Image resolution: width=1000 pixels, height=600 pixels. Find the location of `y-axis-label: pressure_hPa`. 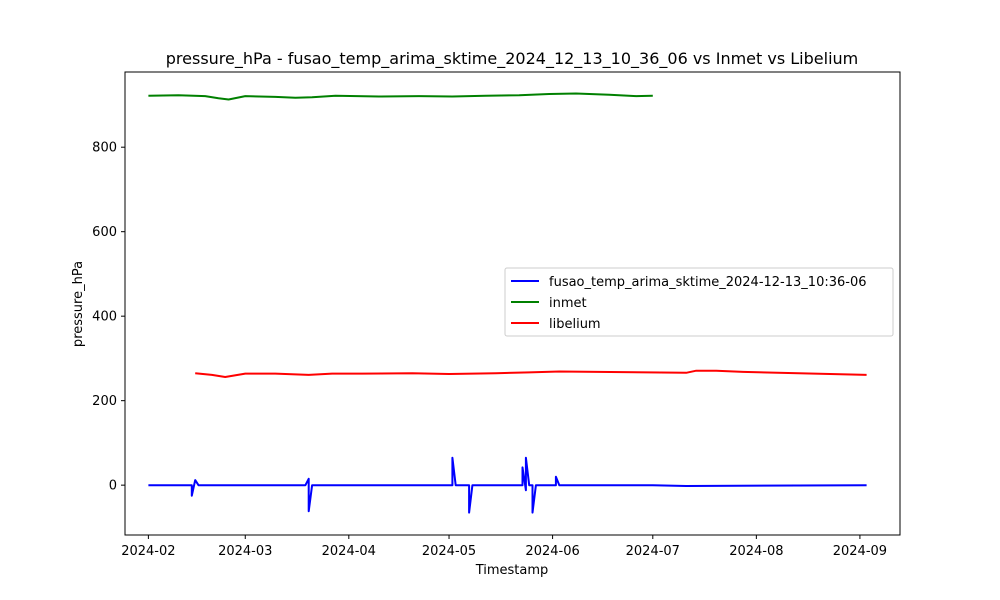

y-axis-label: pressure_hPa is located at coordinates (78, 304).